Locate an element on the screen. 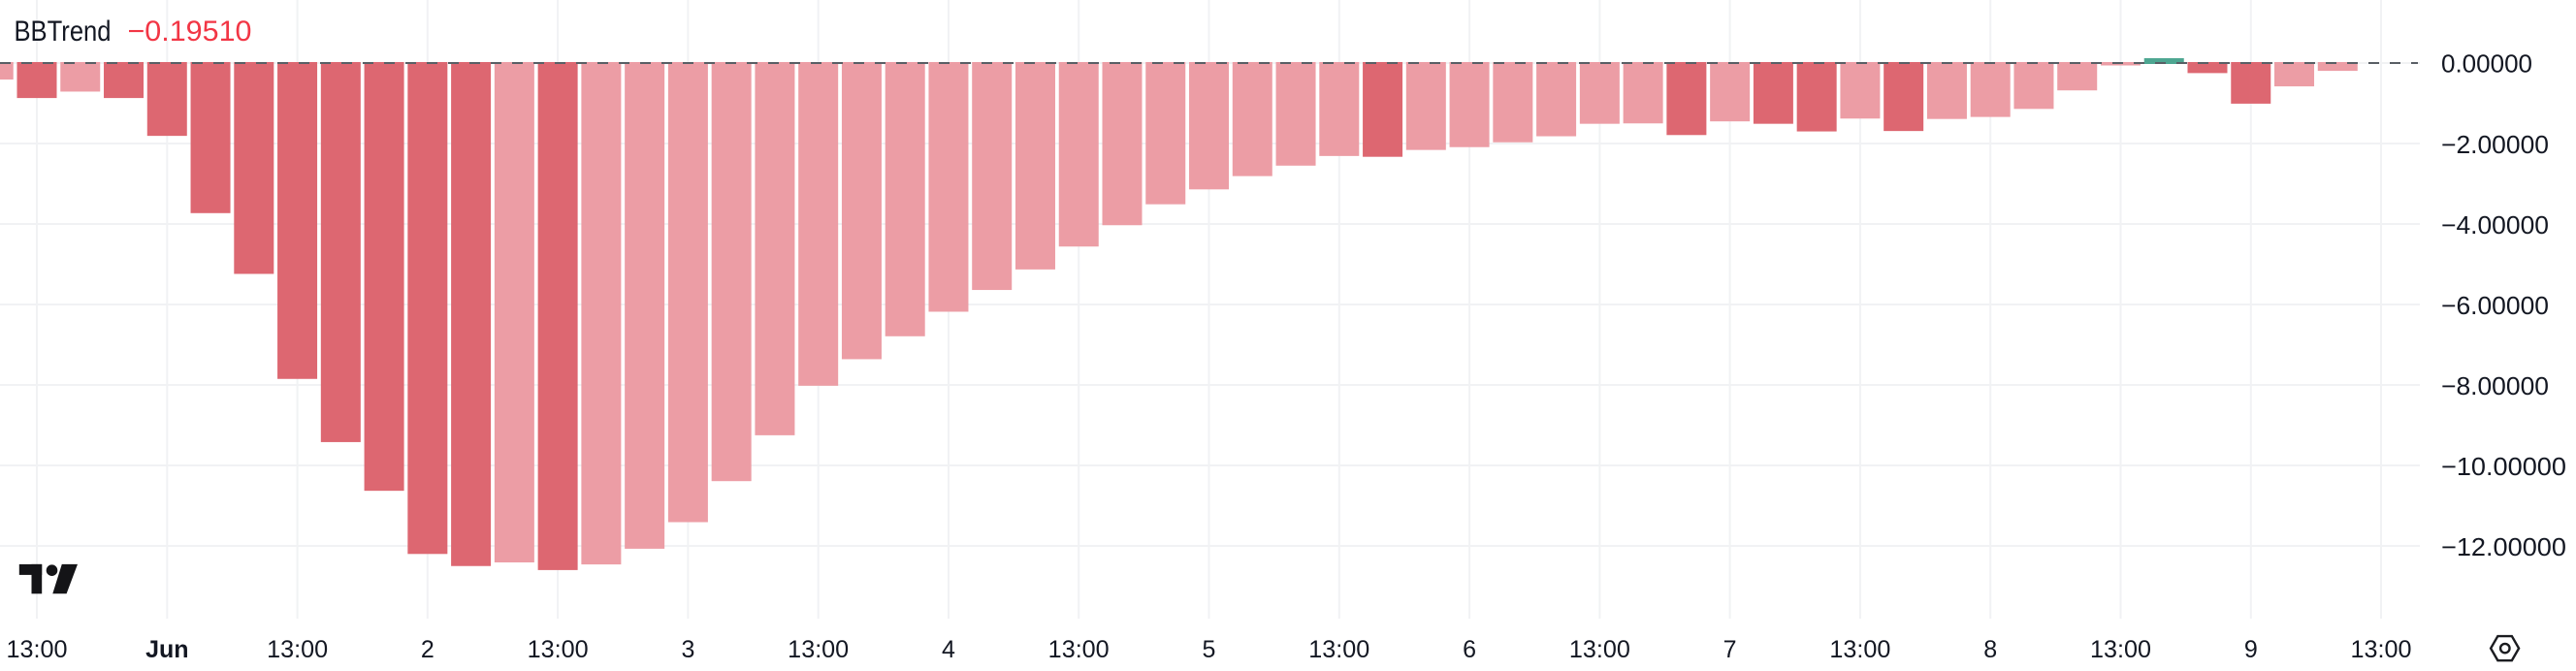 The width and height of the screenshot is (2576, 671). svg-text: −6.00000 is located at coordinates (2495, 305).